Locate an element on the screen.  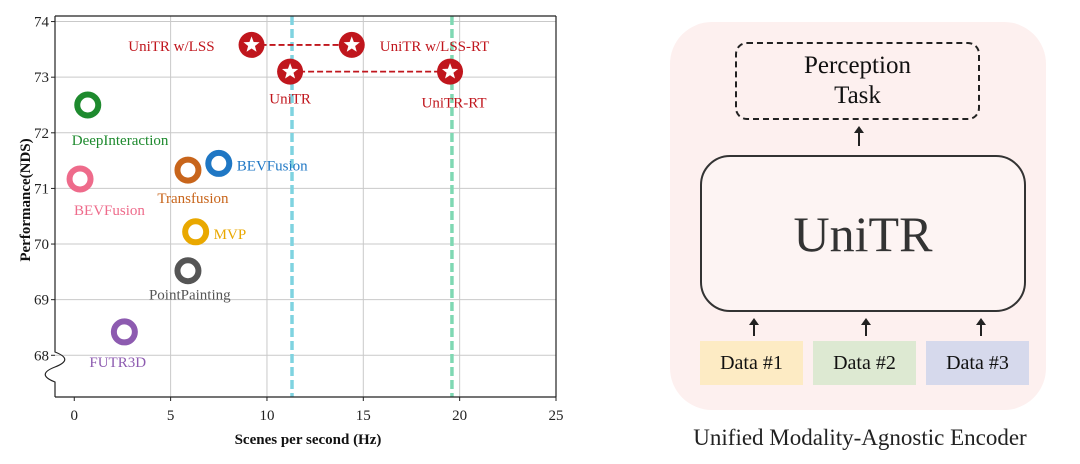
encoder-box: UniTR is located at coordinates (863, 233).